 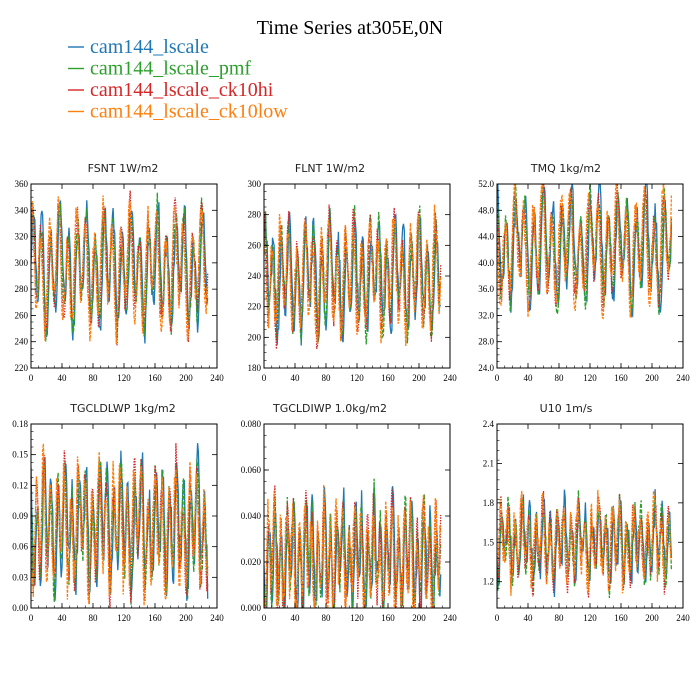 I want to click on y-tick-label: 32.0, so click(x=486, y=315).